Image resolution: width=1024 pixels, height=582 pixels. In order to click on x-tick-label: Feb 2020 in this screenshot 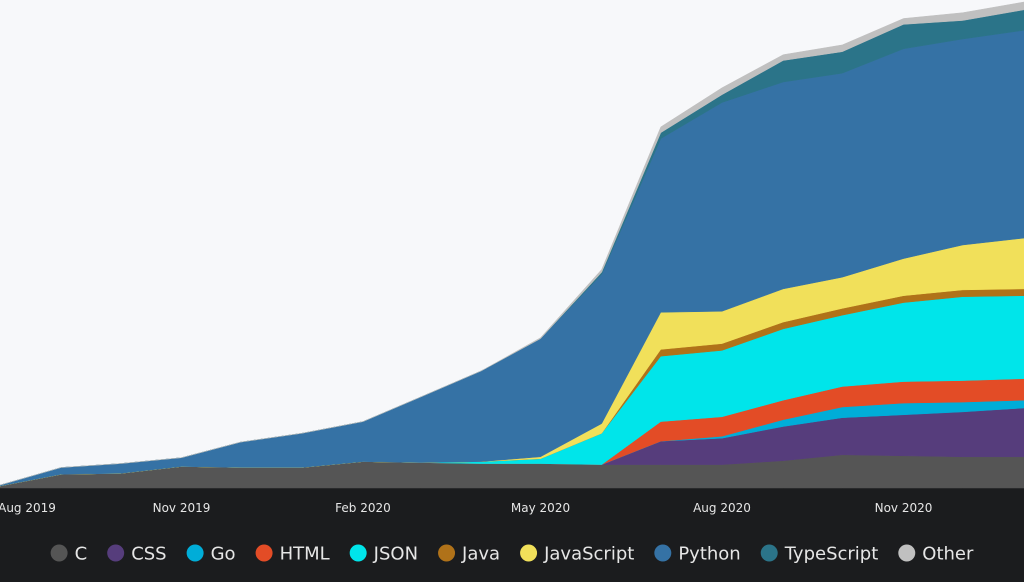, I will do `click(363, 508)`.